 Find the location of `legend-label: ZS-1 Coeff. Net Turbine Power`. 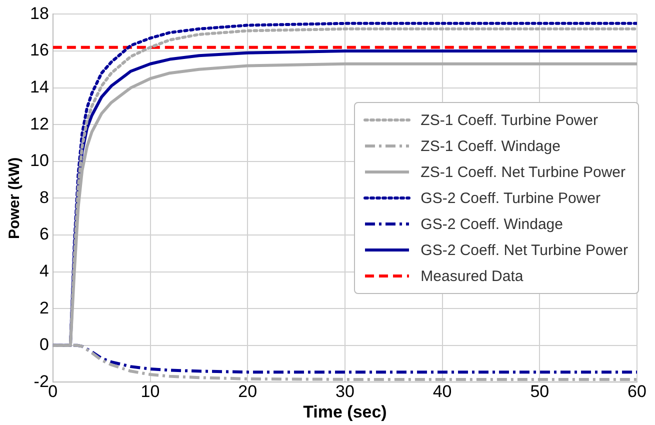

legend-label: ZS-1 Coeff. Net Turbine Power is located at coordinates (523, 172).